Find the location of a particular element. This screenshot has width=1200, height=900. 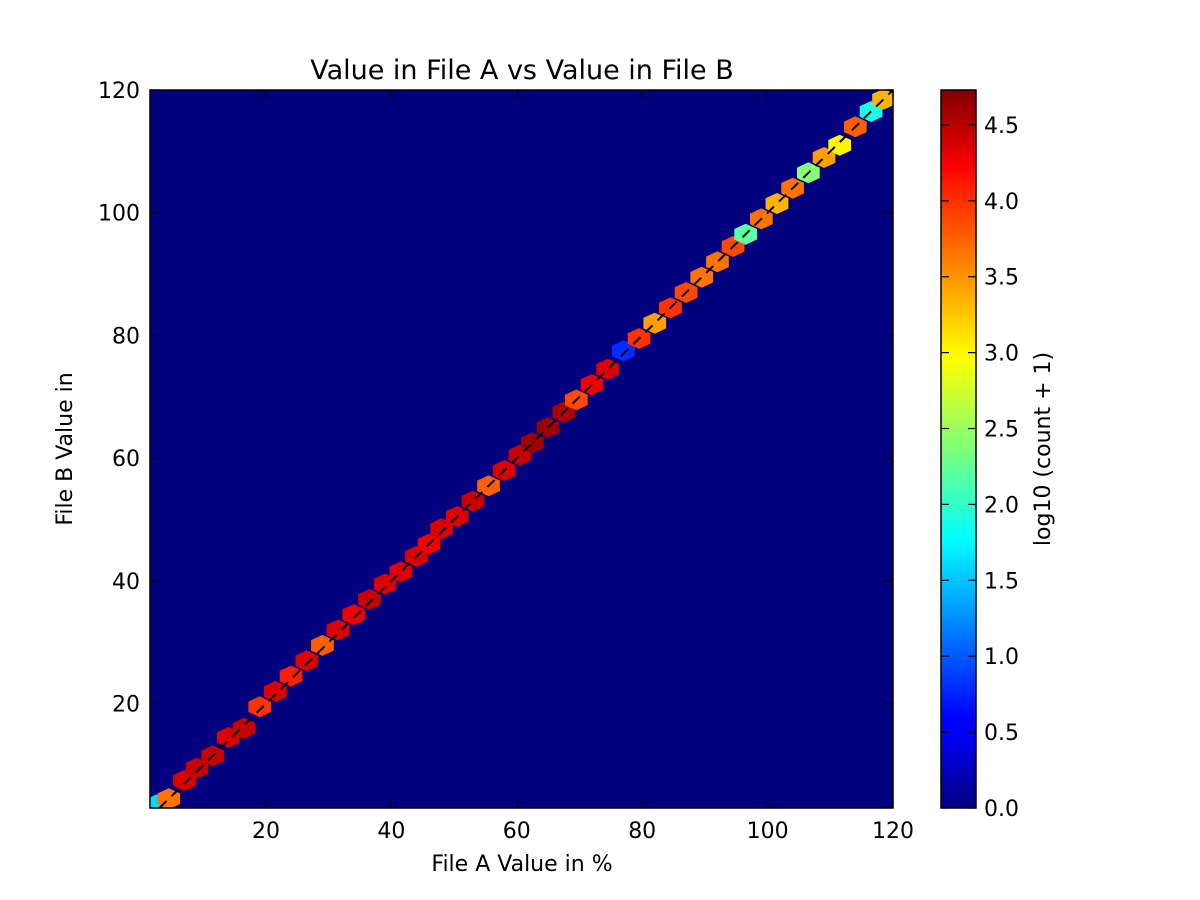

chart-title: Value in File A vs Value in File B is located at coordinates (522, 70).